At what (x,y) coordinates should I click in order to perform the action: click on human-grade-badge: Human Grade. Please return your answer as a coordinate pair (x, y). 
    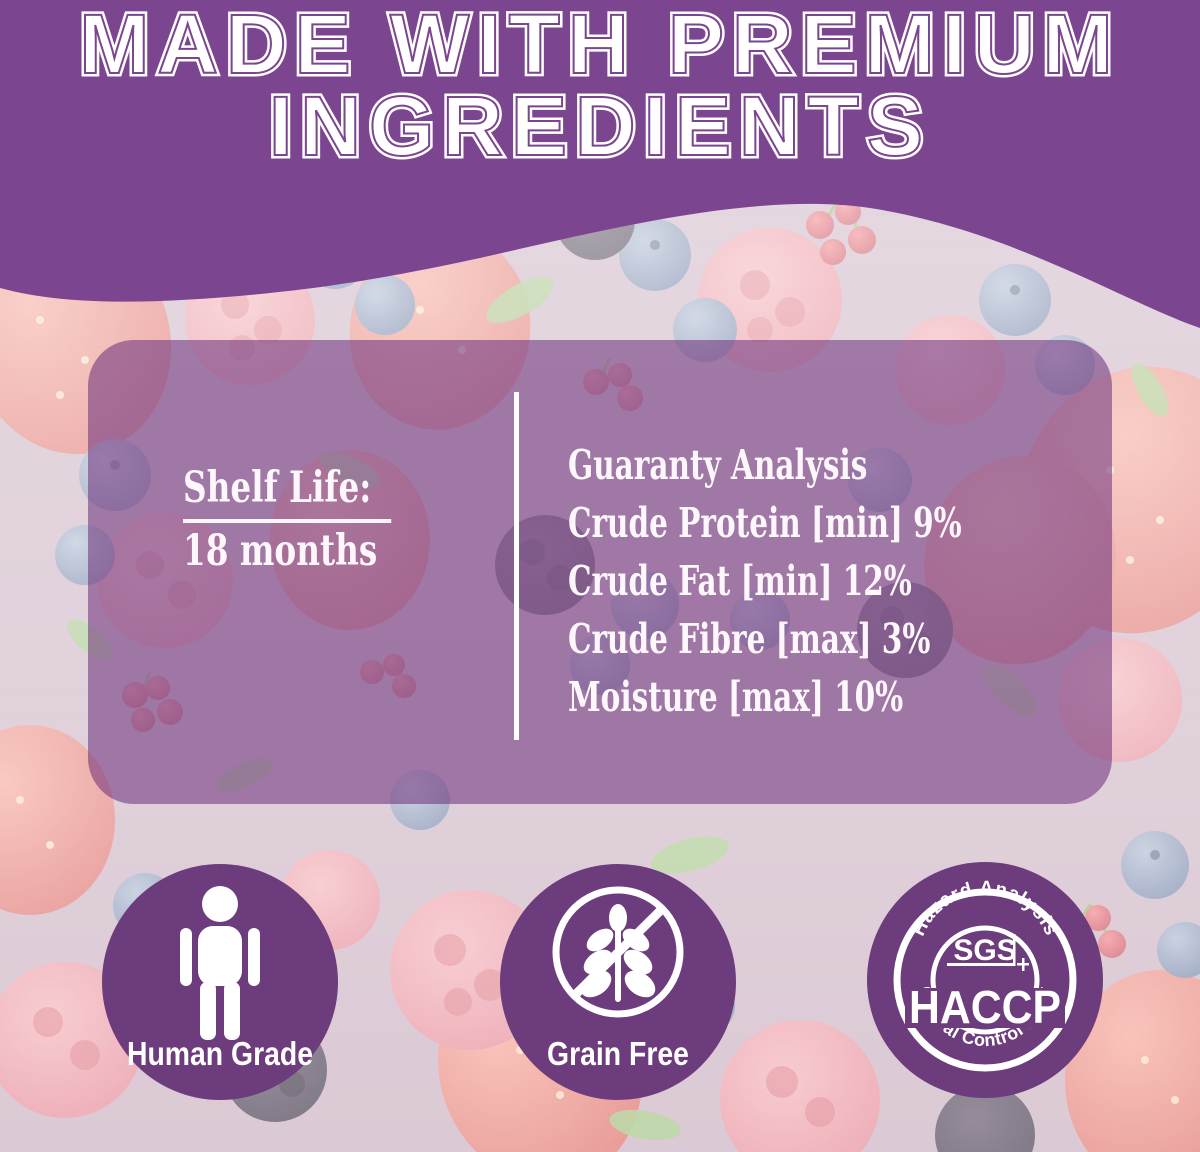
    Looking at the image, I should click on (220, 982).